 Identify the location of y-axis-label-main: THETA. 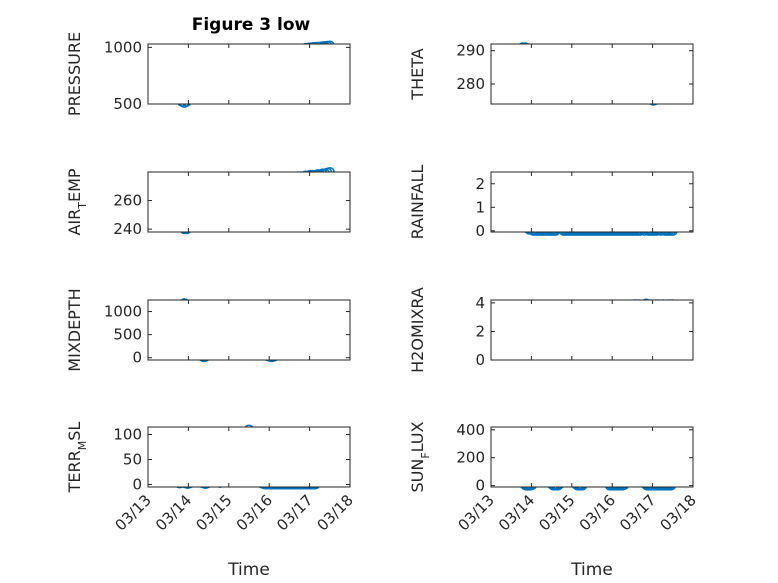
(417, 74).